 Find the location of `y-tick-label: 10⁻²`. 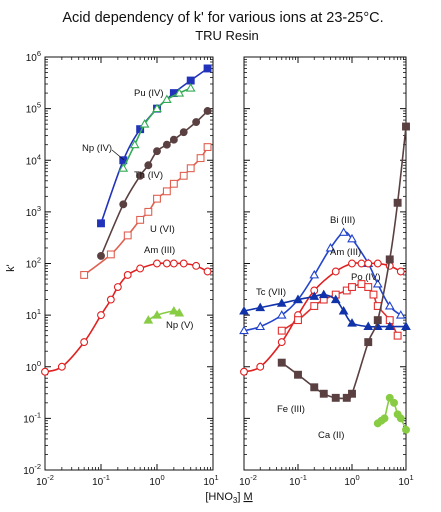

y-tick-label: 10⁻² is located at coordinates (32, 469).